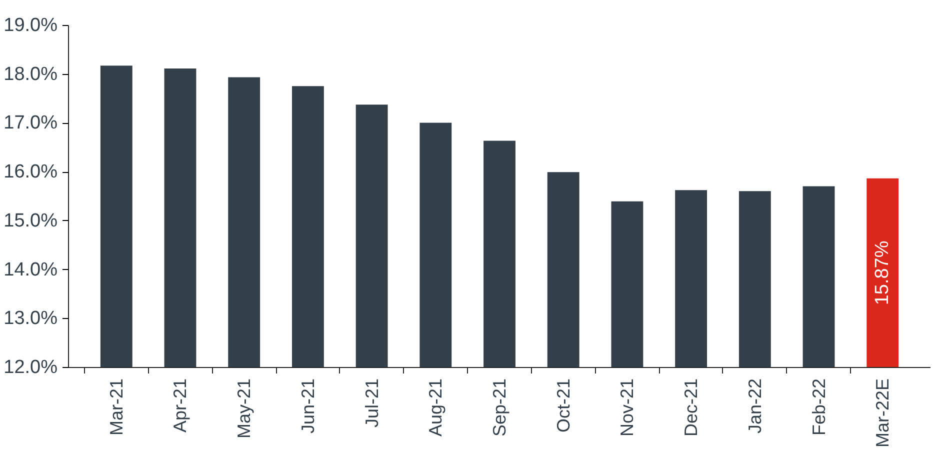  What do you see at coordinates (691, 407) in the screenshot?
I see `x-tick-label: Dec-21` at bounding box center [691, 407].